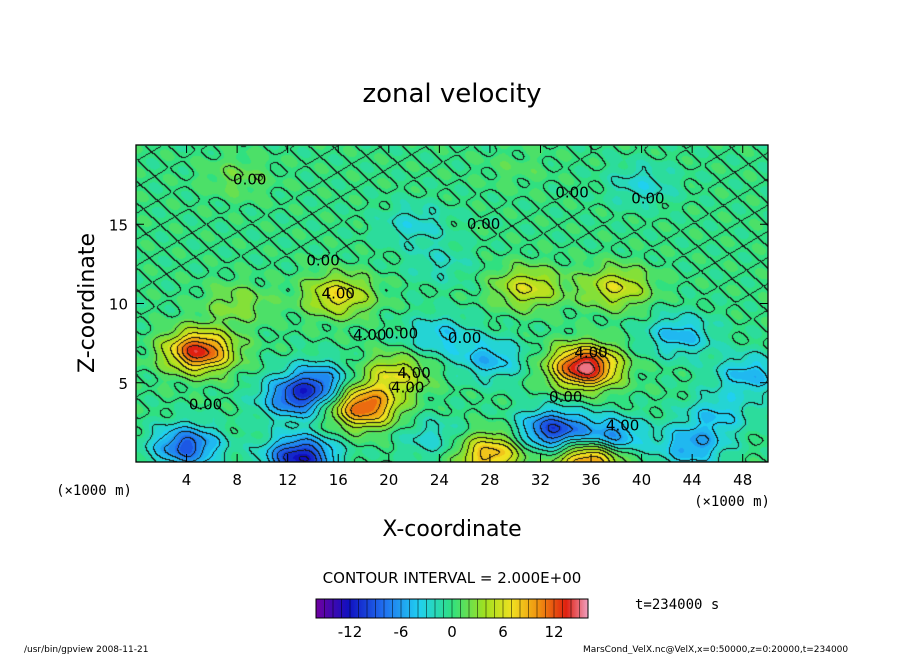  What do you see at coordinates (732, 502) in the screenshot?
I see `x-axis-unit: (×1000 m)` at bounding box center [732, 502].